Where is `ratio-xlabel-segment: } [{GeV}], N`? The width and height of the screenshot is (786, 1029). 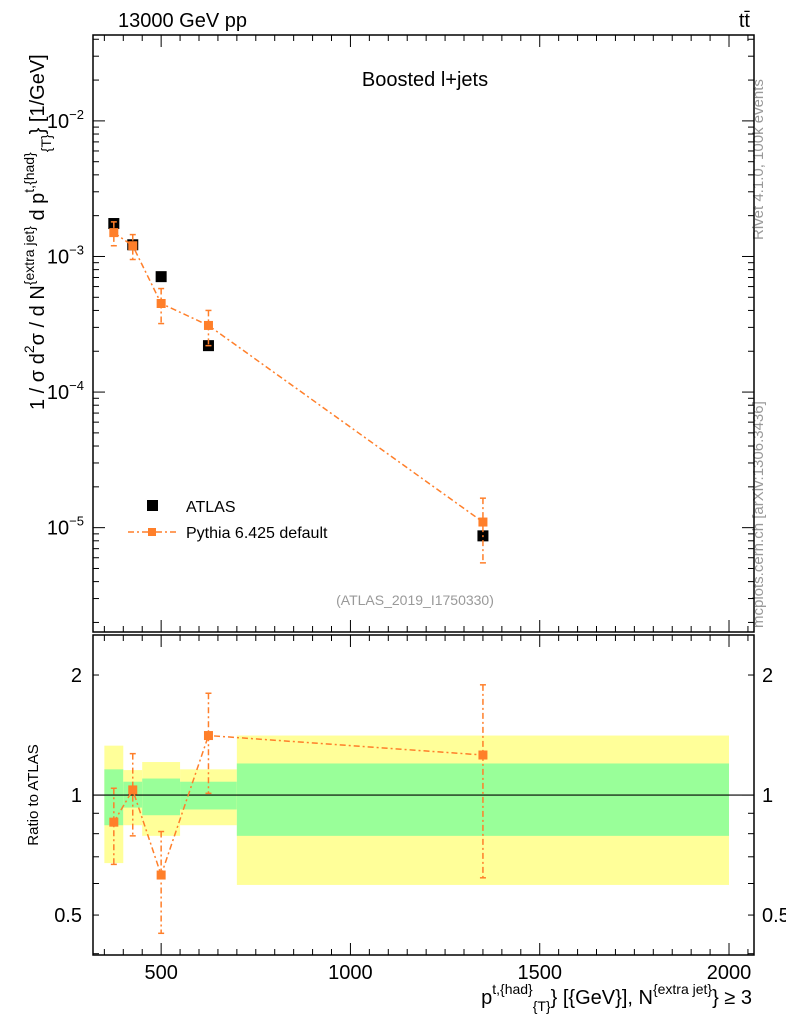 ratio-xlabel-segment: } [{GeV}], N is located at coordinates (602, 998).